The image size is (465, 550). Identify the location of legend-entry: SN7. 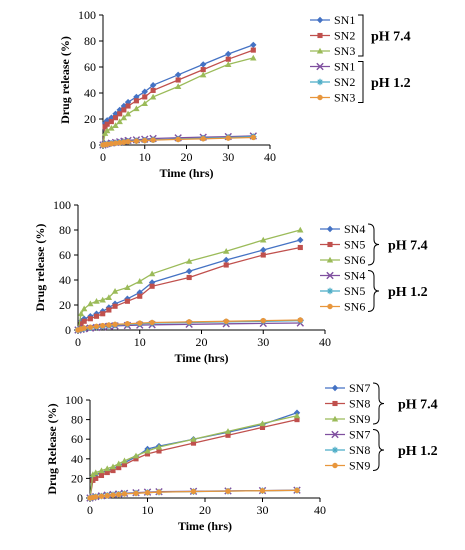
(347, 435).